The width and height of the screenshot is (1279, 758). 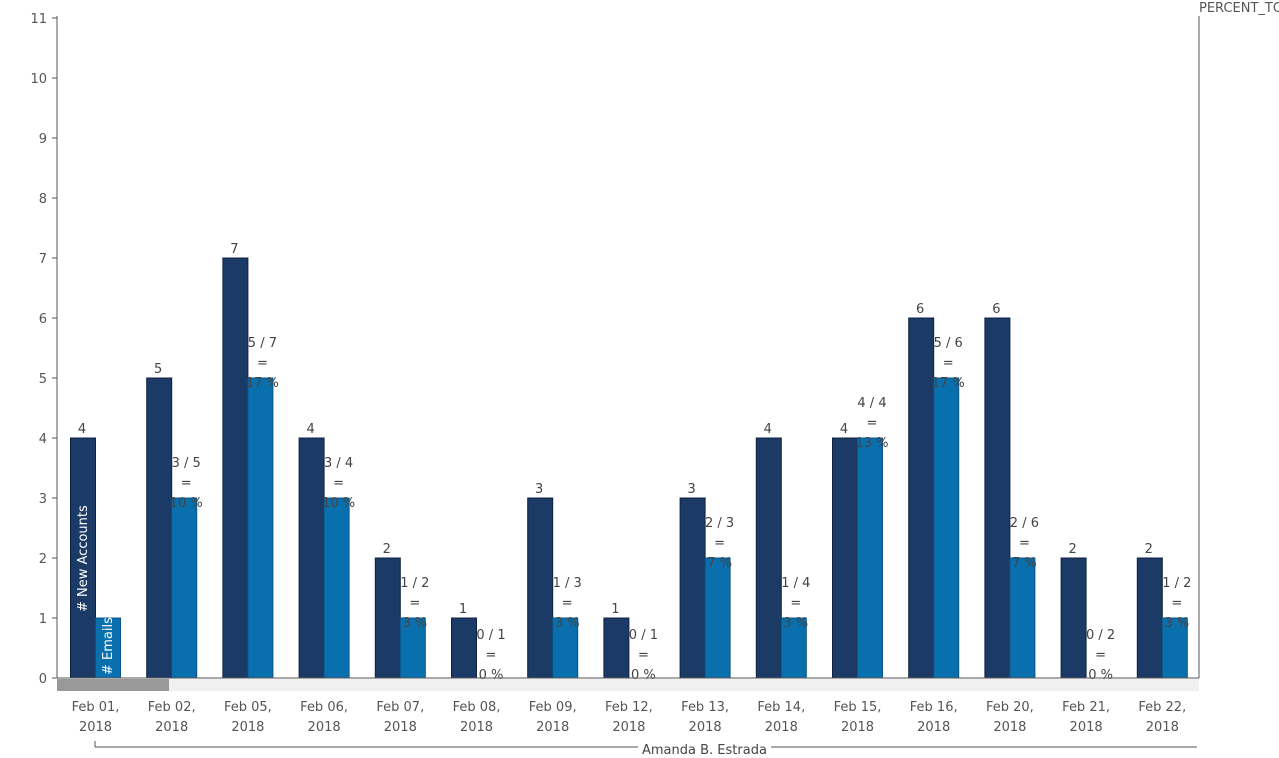 What do you see at coordinates (248, 707) in the screenshot?
I see `x-tick-label: Feb 05,` at bounding box center [248, 707].